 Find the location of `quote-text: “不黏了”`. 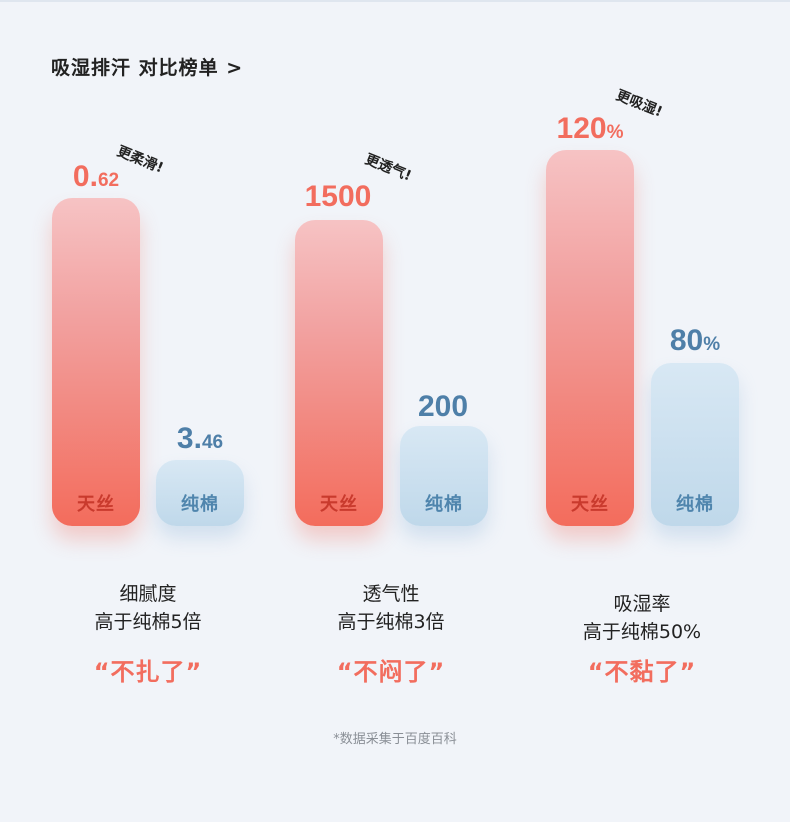

quote-text: “不黏了” is located at coordinates (642, 672).